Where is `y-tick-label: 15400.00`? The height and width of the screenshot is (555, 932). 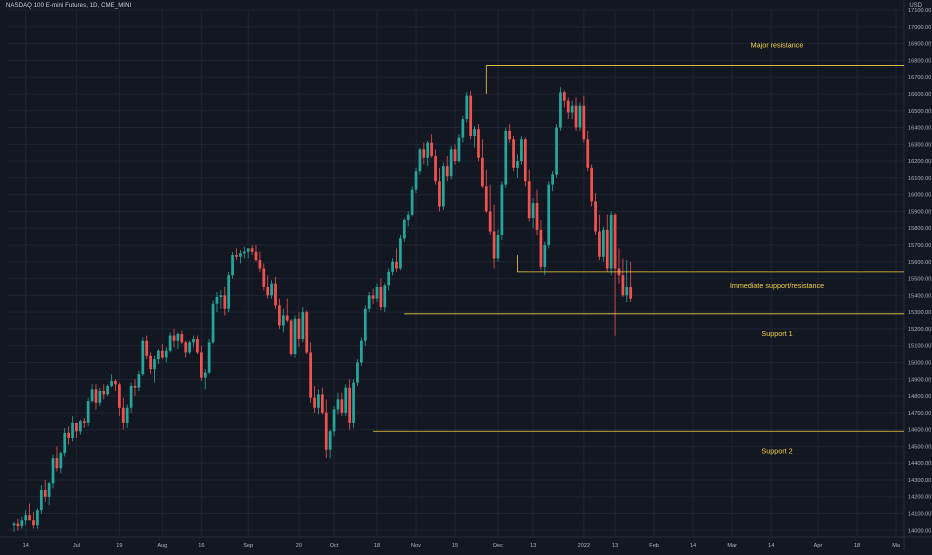 y-tick-label: 15400.00 is located at coordinates (919, 296).